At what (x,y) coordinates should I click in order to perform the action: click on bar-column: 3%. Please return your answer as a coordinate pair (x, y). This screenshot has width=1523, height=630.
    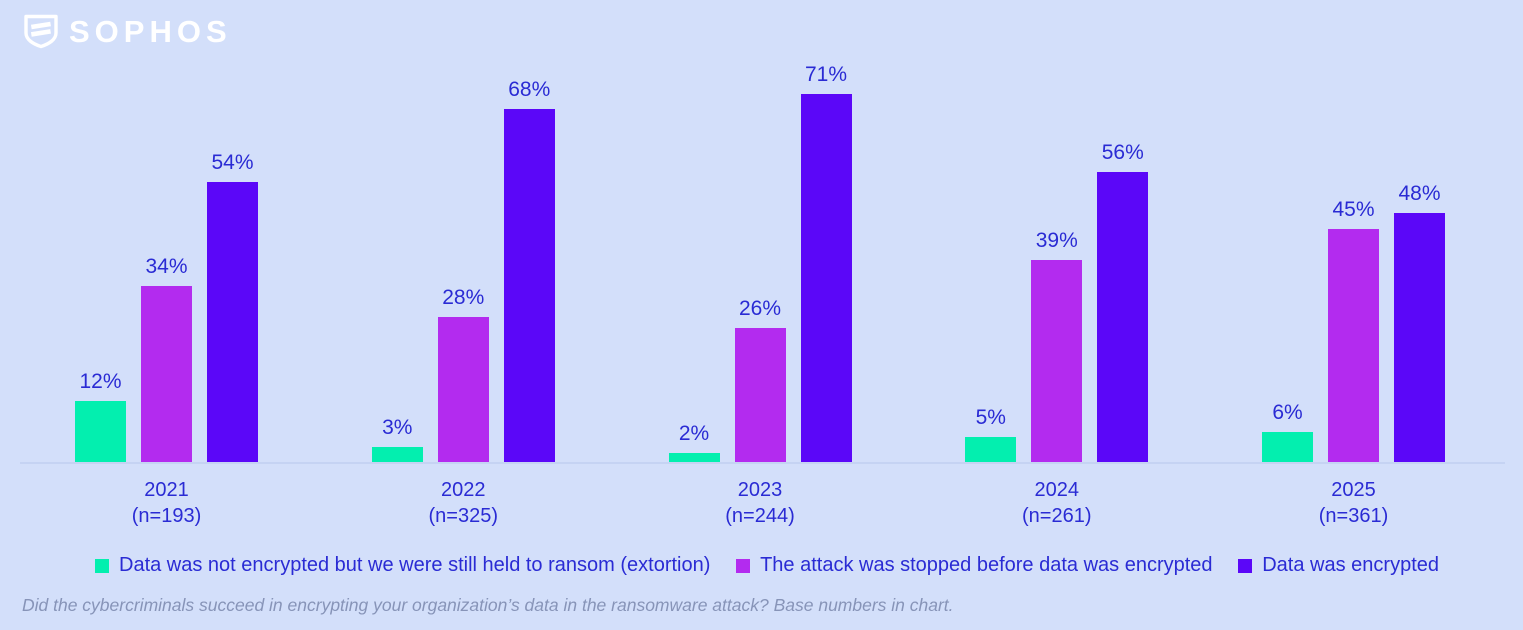
    Looking at the image, I should click on (397, 439).